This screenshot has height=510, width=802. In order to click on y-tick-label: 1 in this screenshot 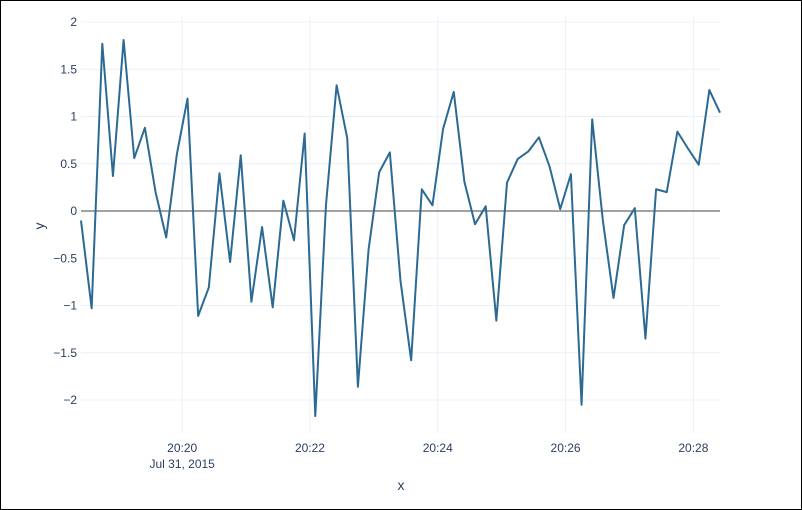, I will do `click(73, 117)`.